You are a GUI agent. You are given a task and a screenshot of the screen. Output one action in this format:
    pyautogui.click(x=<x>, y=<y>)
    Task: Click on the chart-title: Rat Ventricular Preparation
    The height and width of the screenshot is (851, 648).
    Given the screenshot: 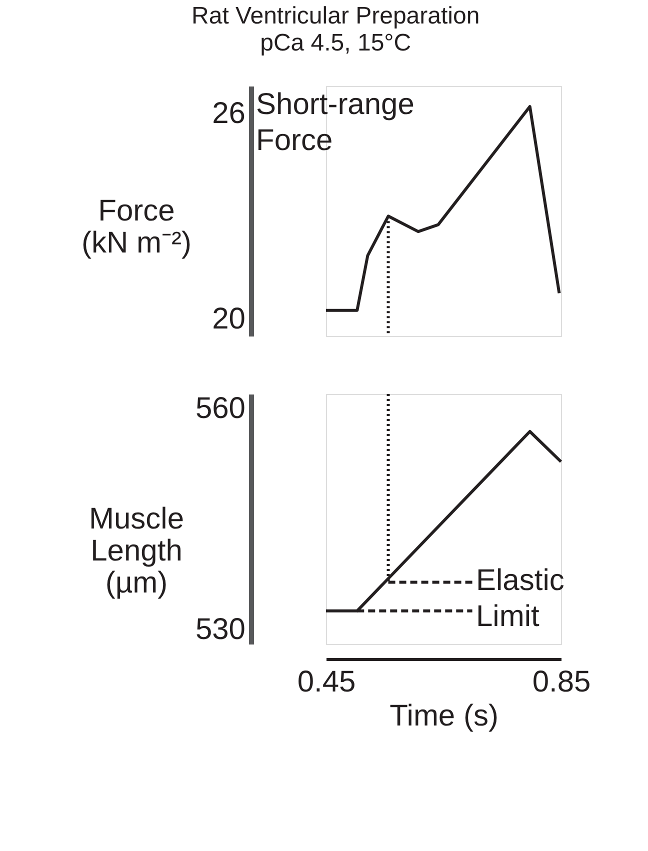 What is the action you would take?
    pyautogui.click(x=336, y=16)
    